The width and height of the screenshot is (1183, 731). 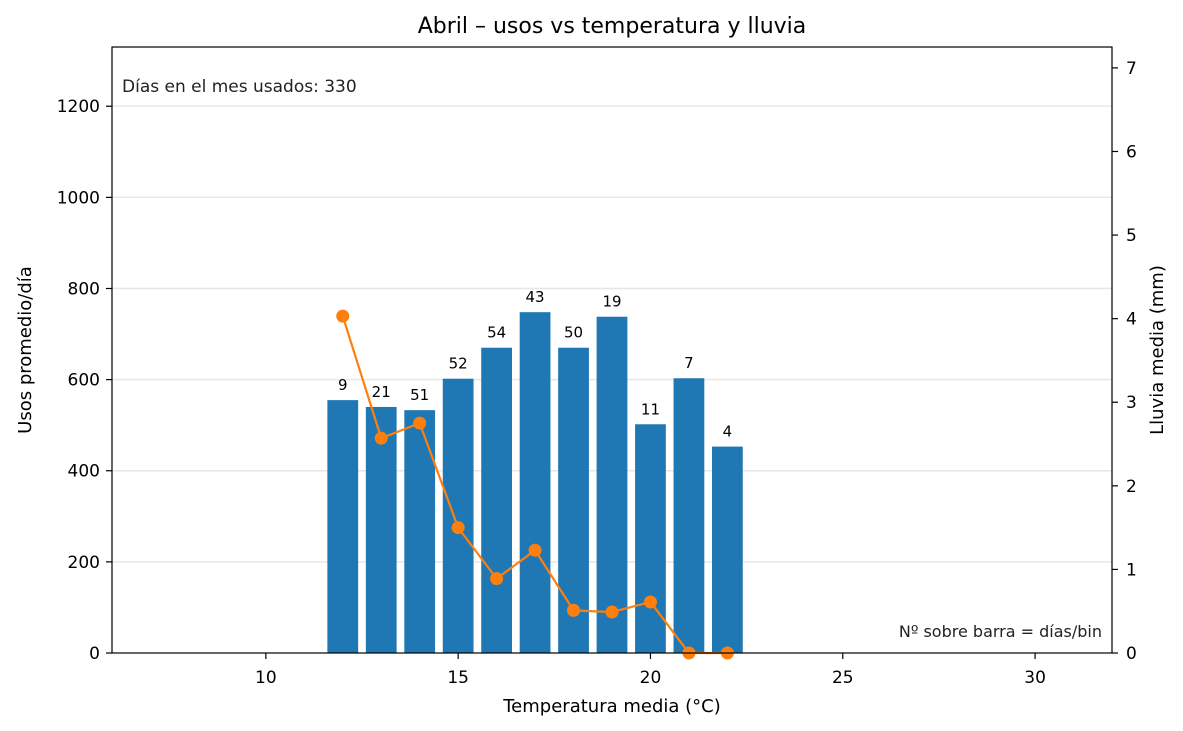 I want to click on x-axis: 10 15 20 25 30, so click(x=650, y=670).